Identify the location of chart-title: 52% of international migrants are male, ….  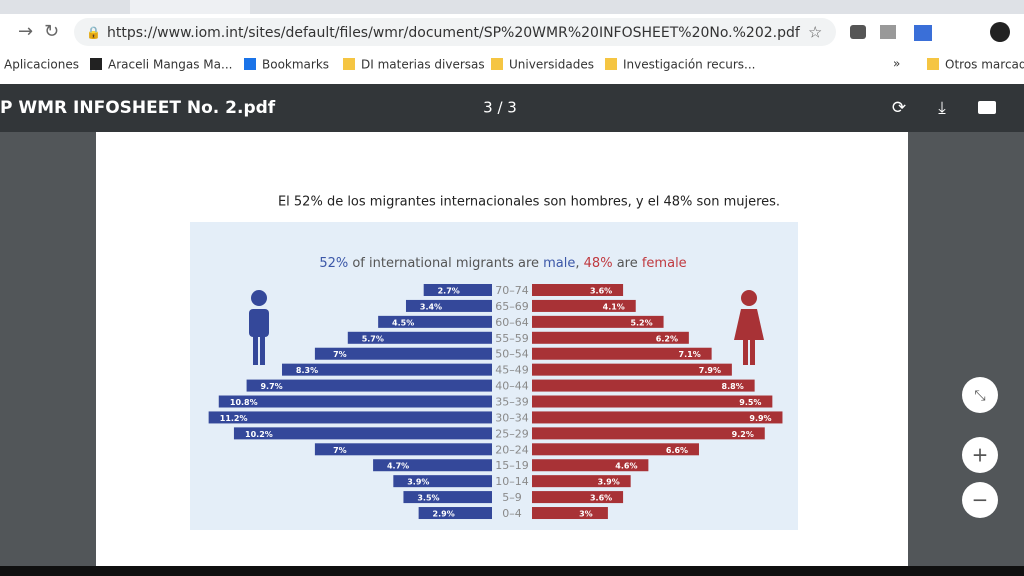
(502, 263).